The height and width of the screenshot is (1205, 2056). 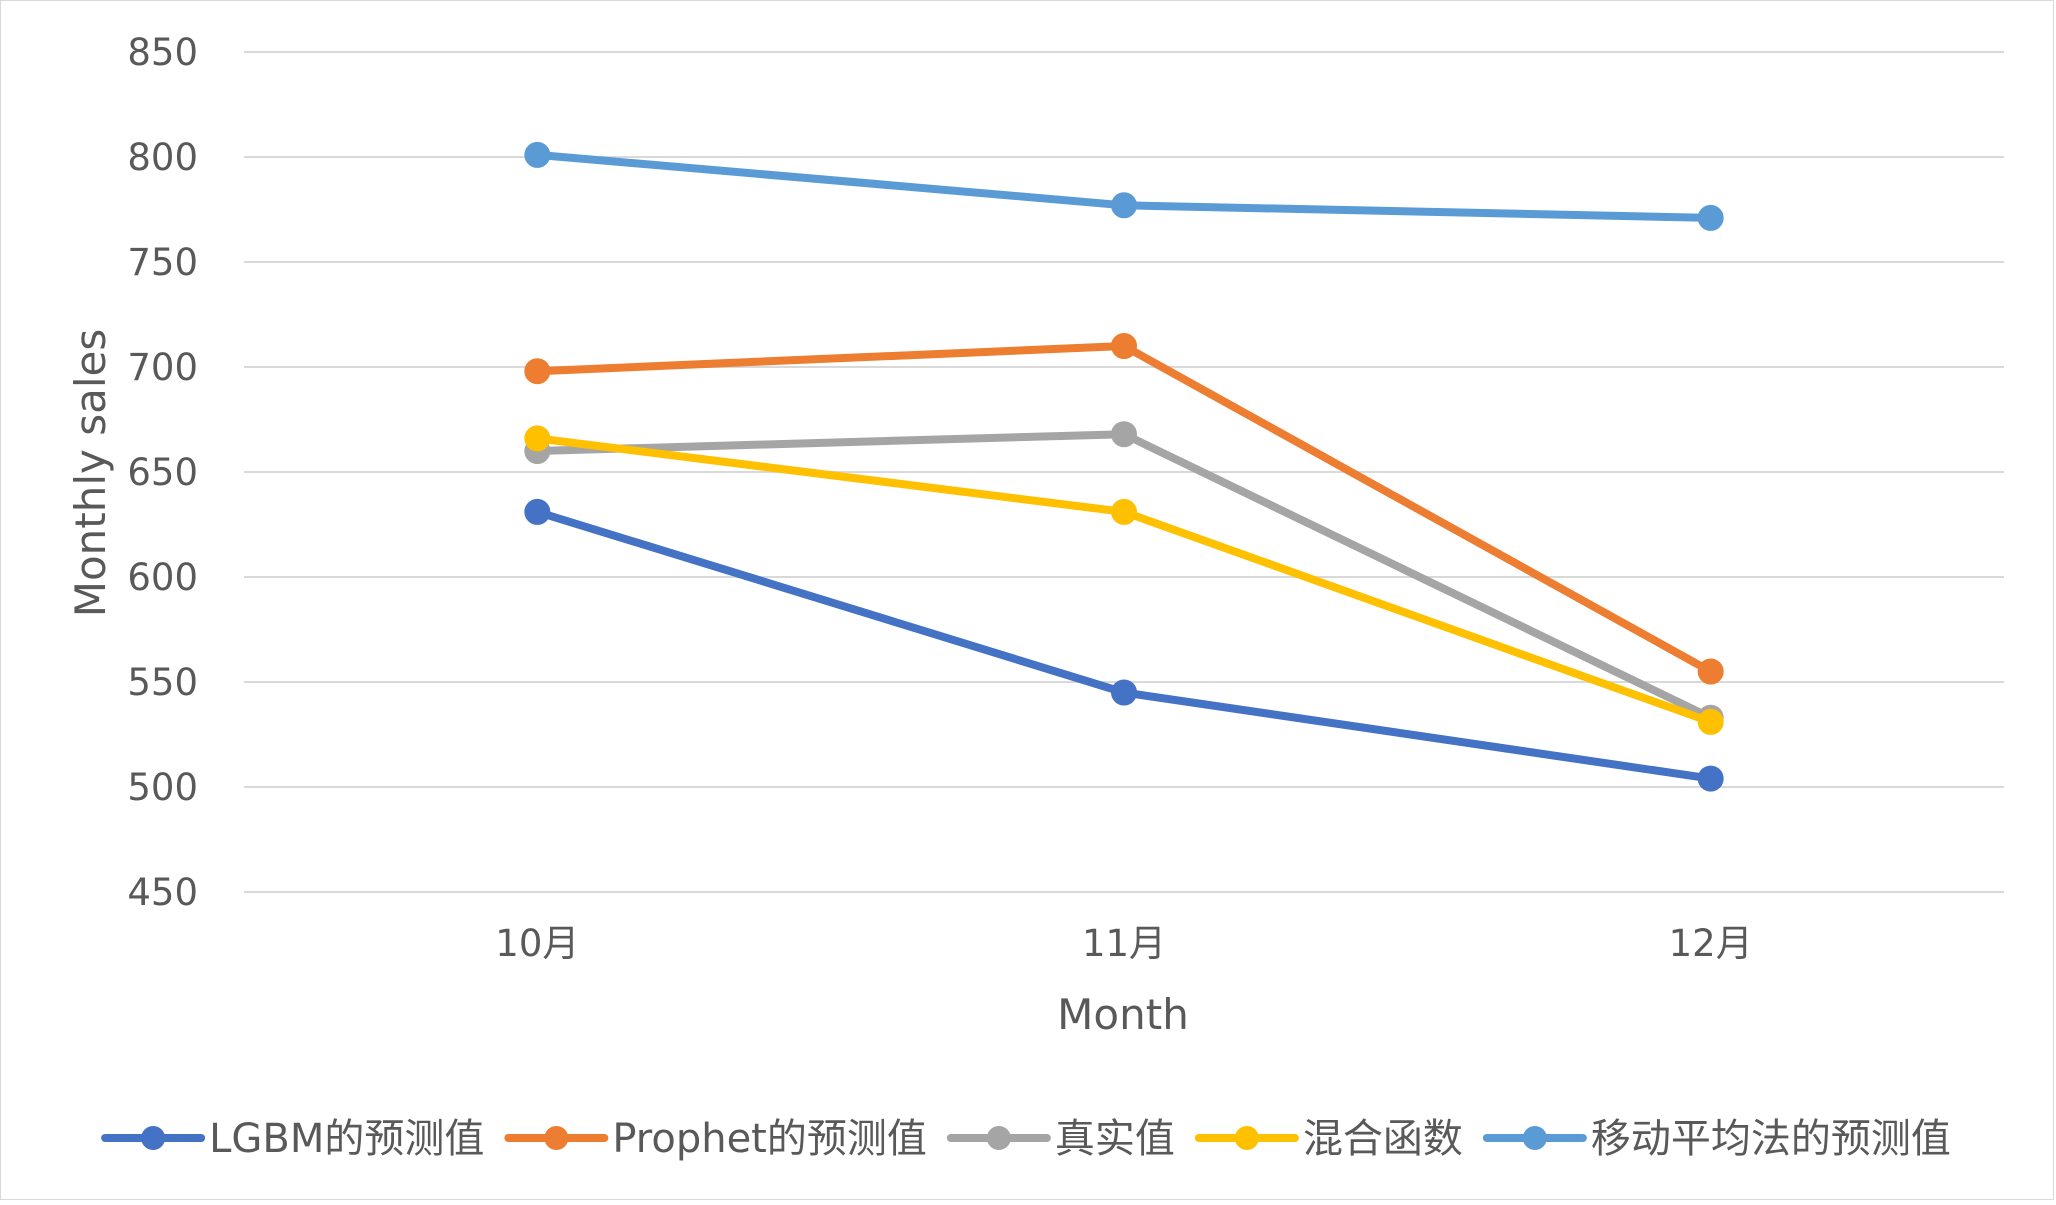 I want to click on y-tick-label: 500, so click(x=162, y=787).